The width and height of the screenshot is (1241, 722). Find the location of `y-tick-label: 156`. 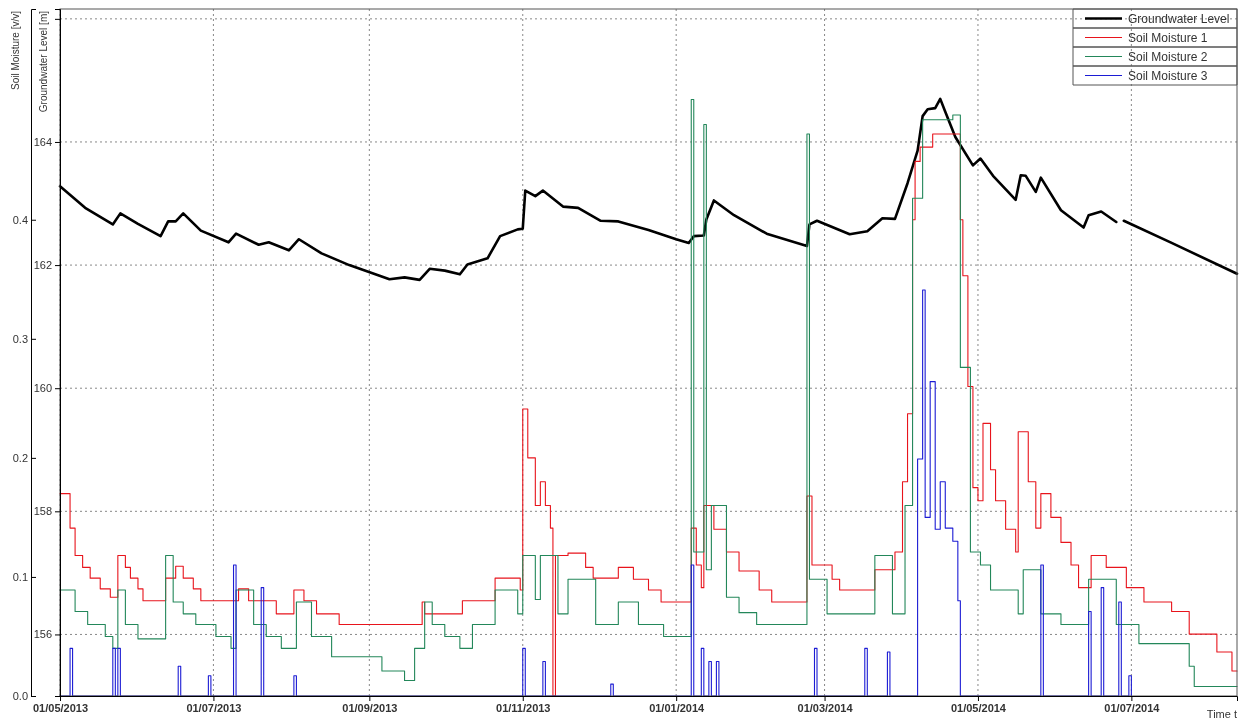

y-tick-label: 156 is located at coordinates (42, 634).